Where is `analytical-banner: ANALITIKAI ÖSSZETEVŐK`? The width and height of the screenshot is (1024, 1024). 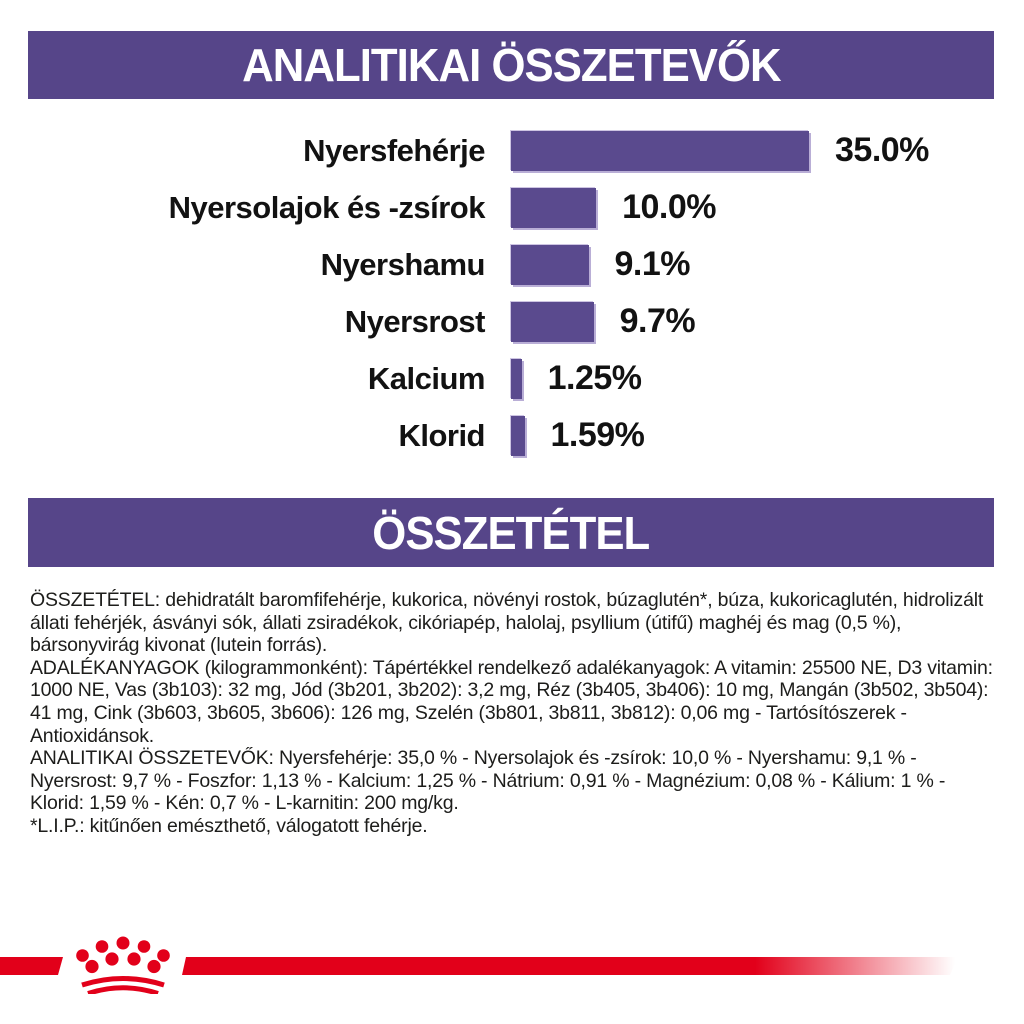
analytical-banner: ANALITIKAI ÖSSZETEVŐK is located at coordinates (511, 65).